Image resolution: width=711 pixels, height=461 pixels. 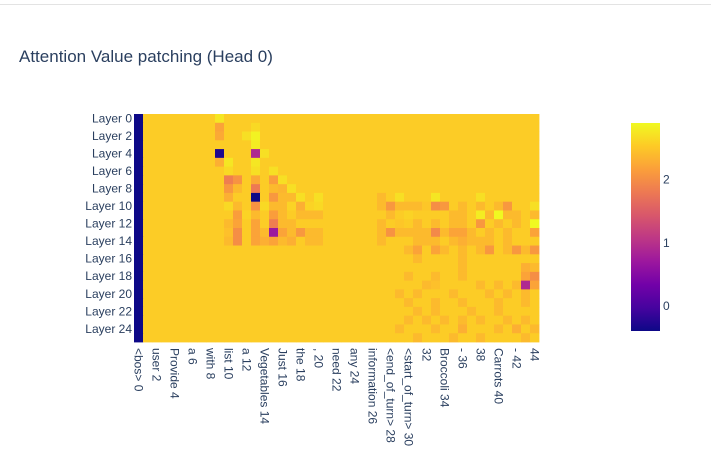 I want to click on x-tick-label: <start_of_turn> 30, so click(x=409, y=397).